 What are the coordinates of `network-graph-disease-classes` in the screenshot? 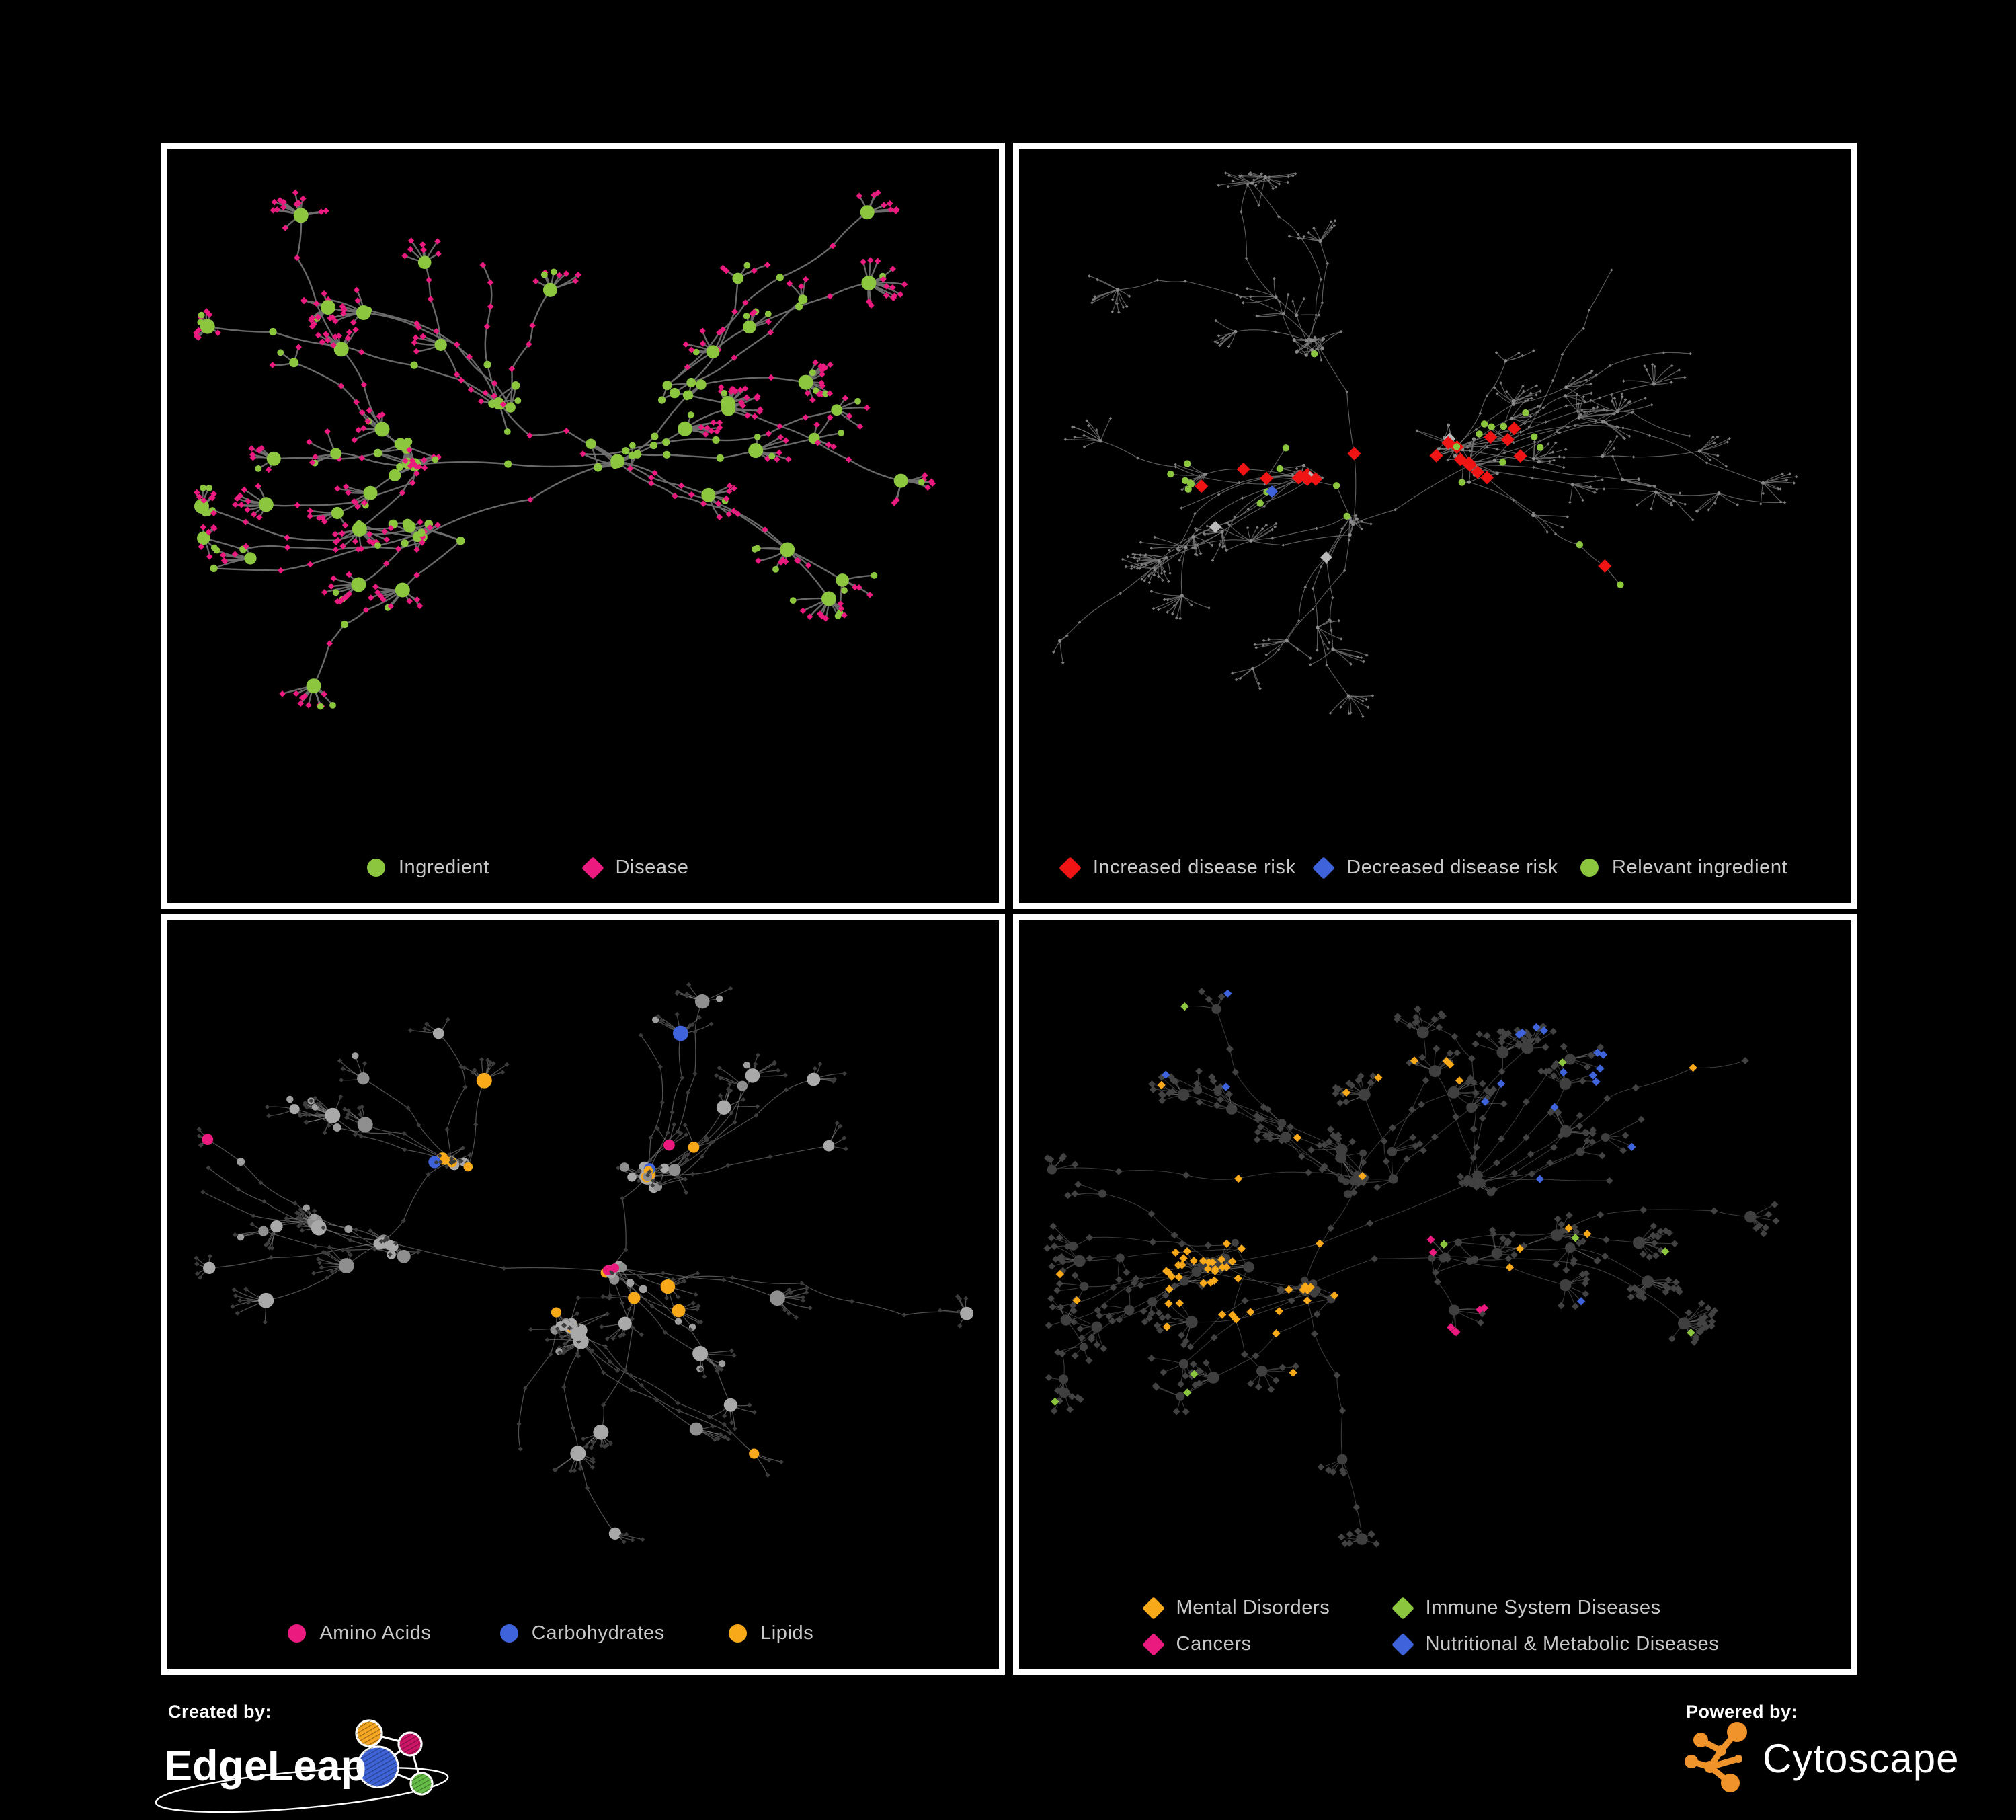 It's located at (1411, 1268).